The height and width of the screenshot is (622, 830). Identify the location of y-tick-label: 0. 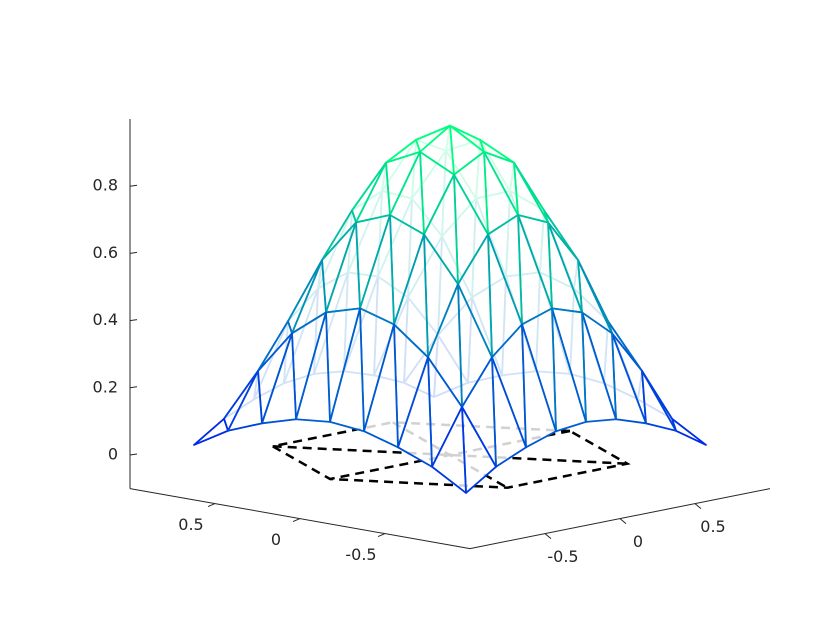
(276, 539).